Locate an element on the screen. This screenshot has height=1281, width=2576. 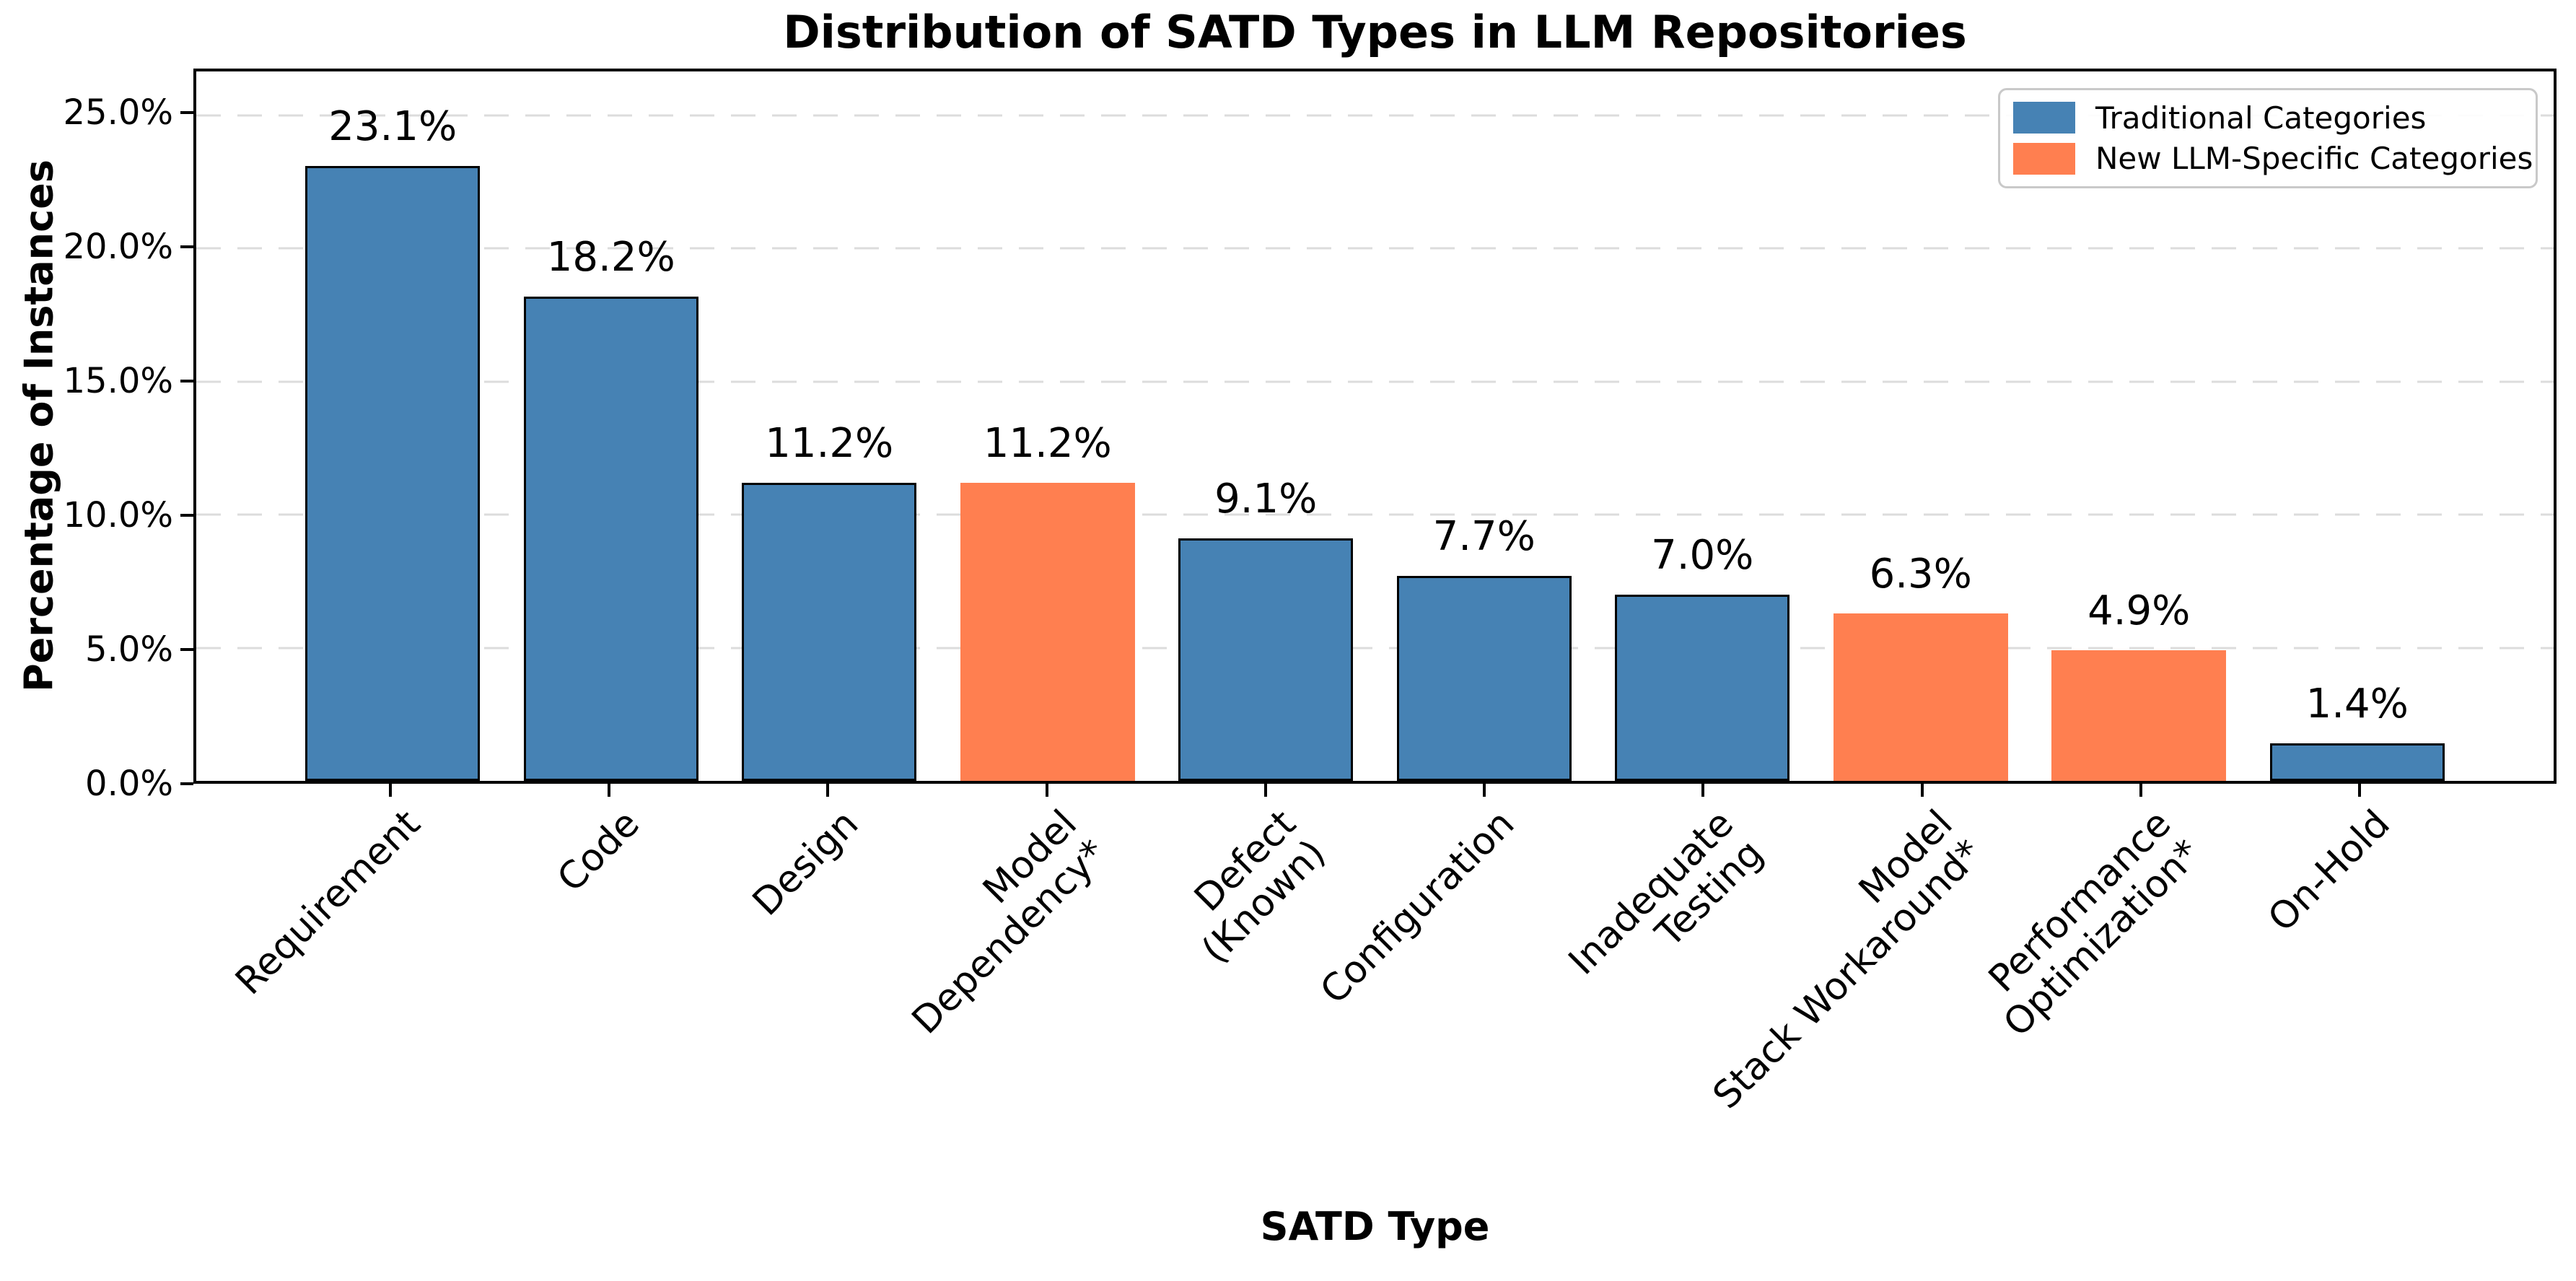
bar-Design is located at coordinates (830, 631).